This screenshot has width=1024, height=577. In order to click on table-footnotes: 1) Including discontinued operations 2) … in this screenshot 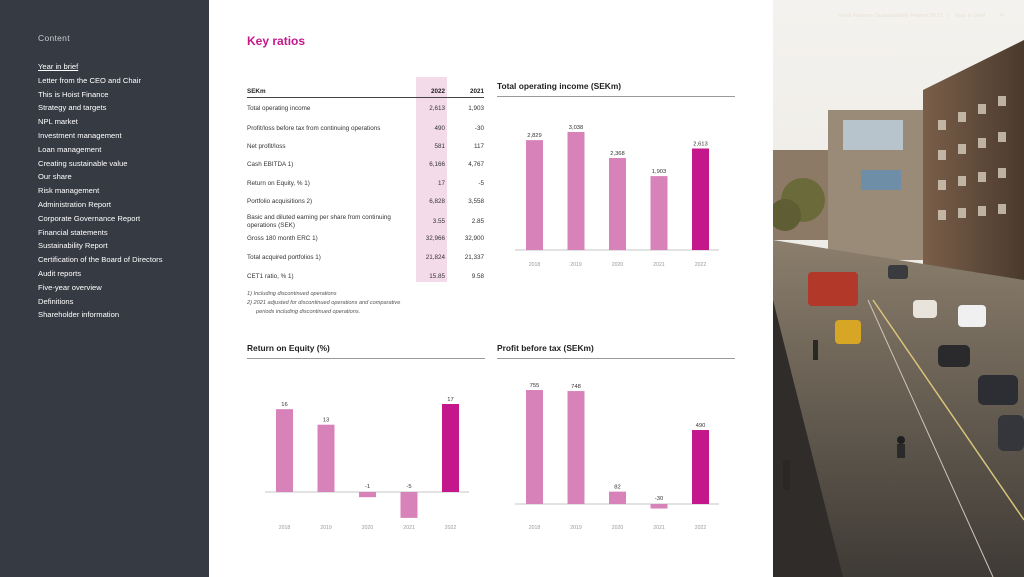, I will do `click(323, 303)`.